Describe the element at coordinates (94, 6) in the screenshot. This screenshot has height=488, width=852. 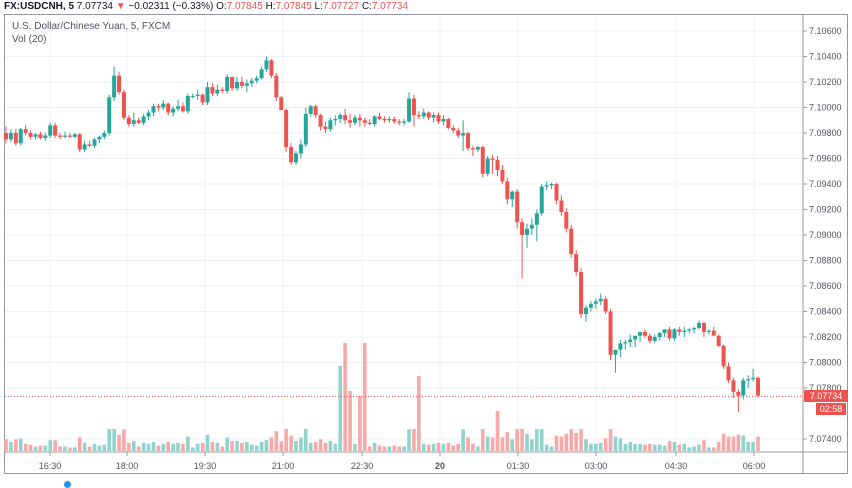
I see `last-price: 7.07734` at that location.